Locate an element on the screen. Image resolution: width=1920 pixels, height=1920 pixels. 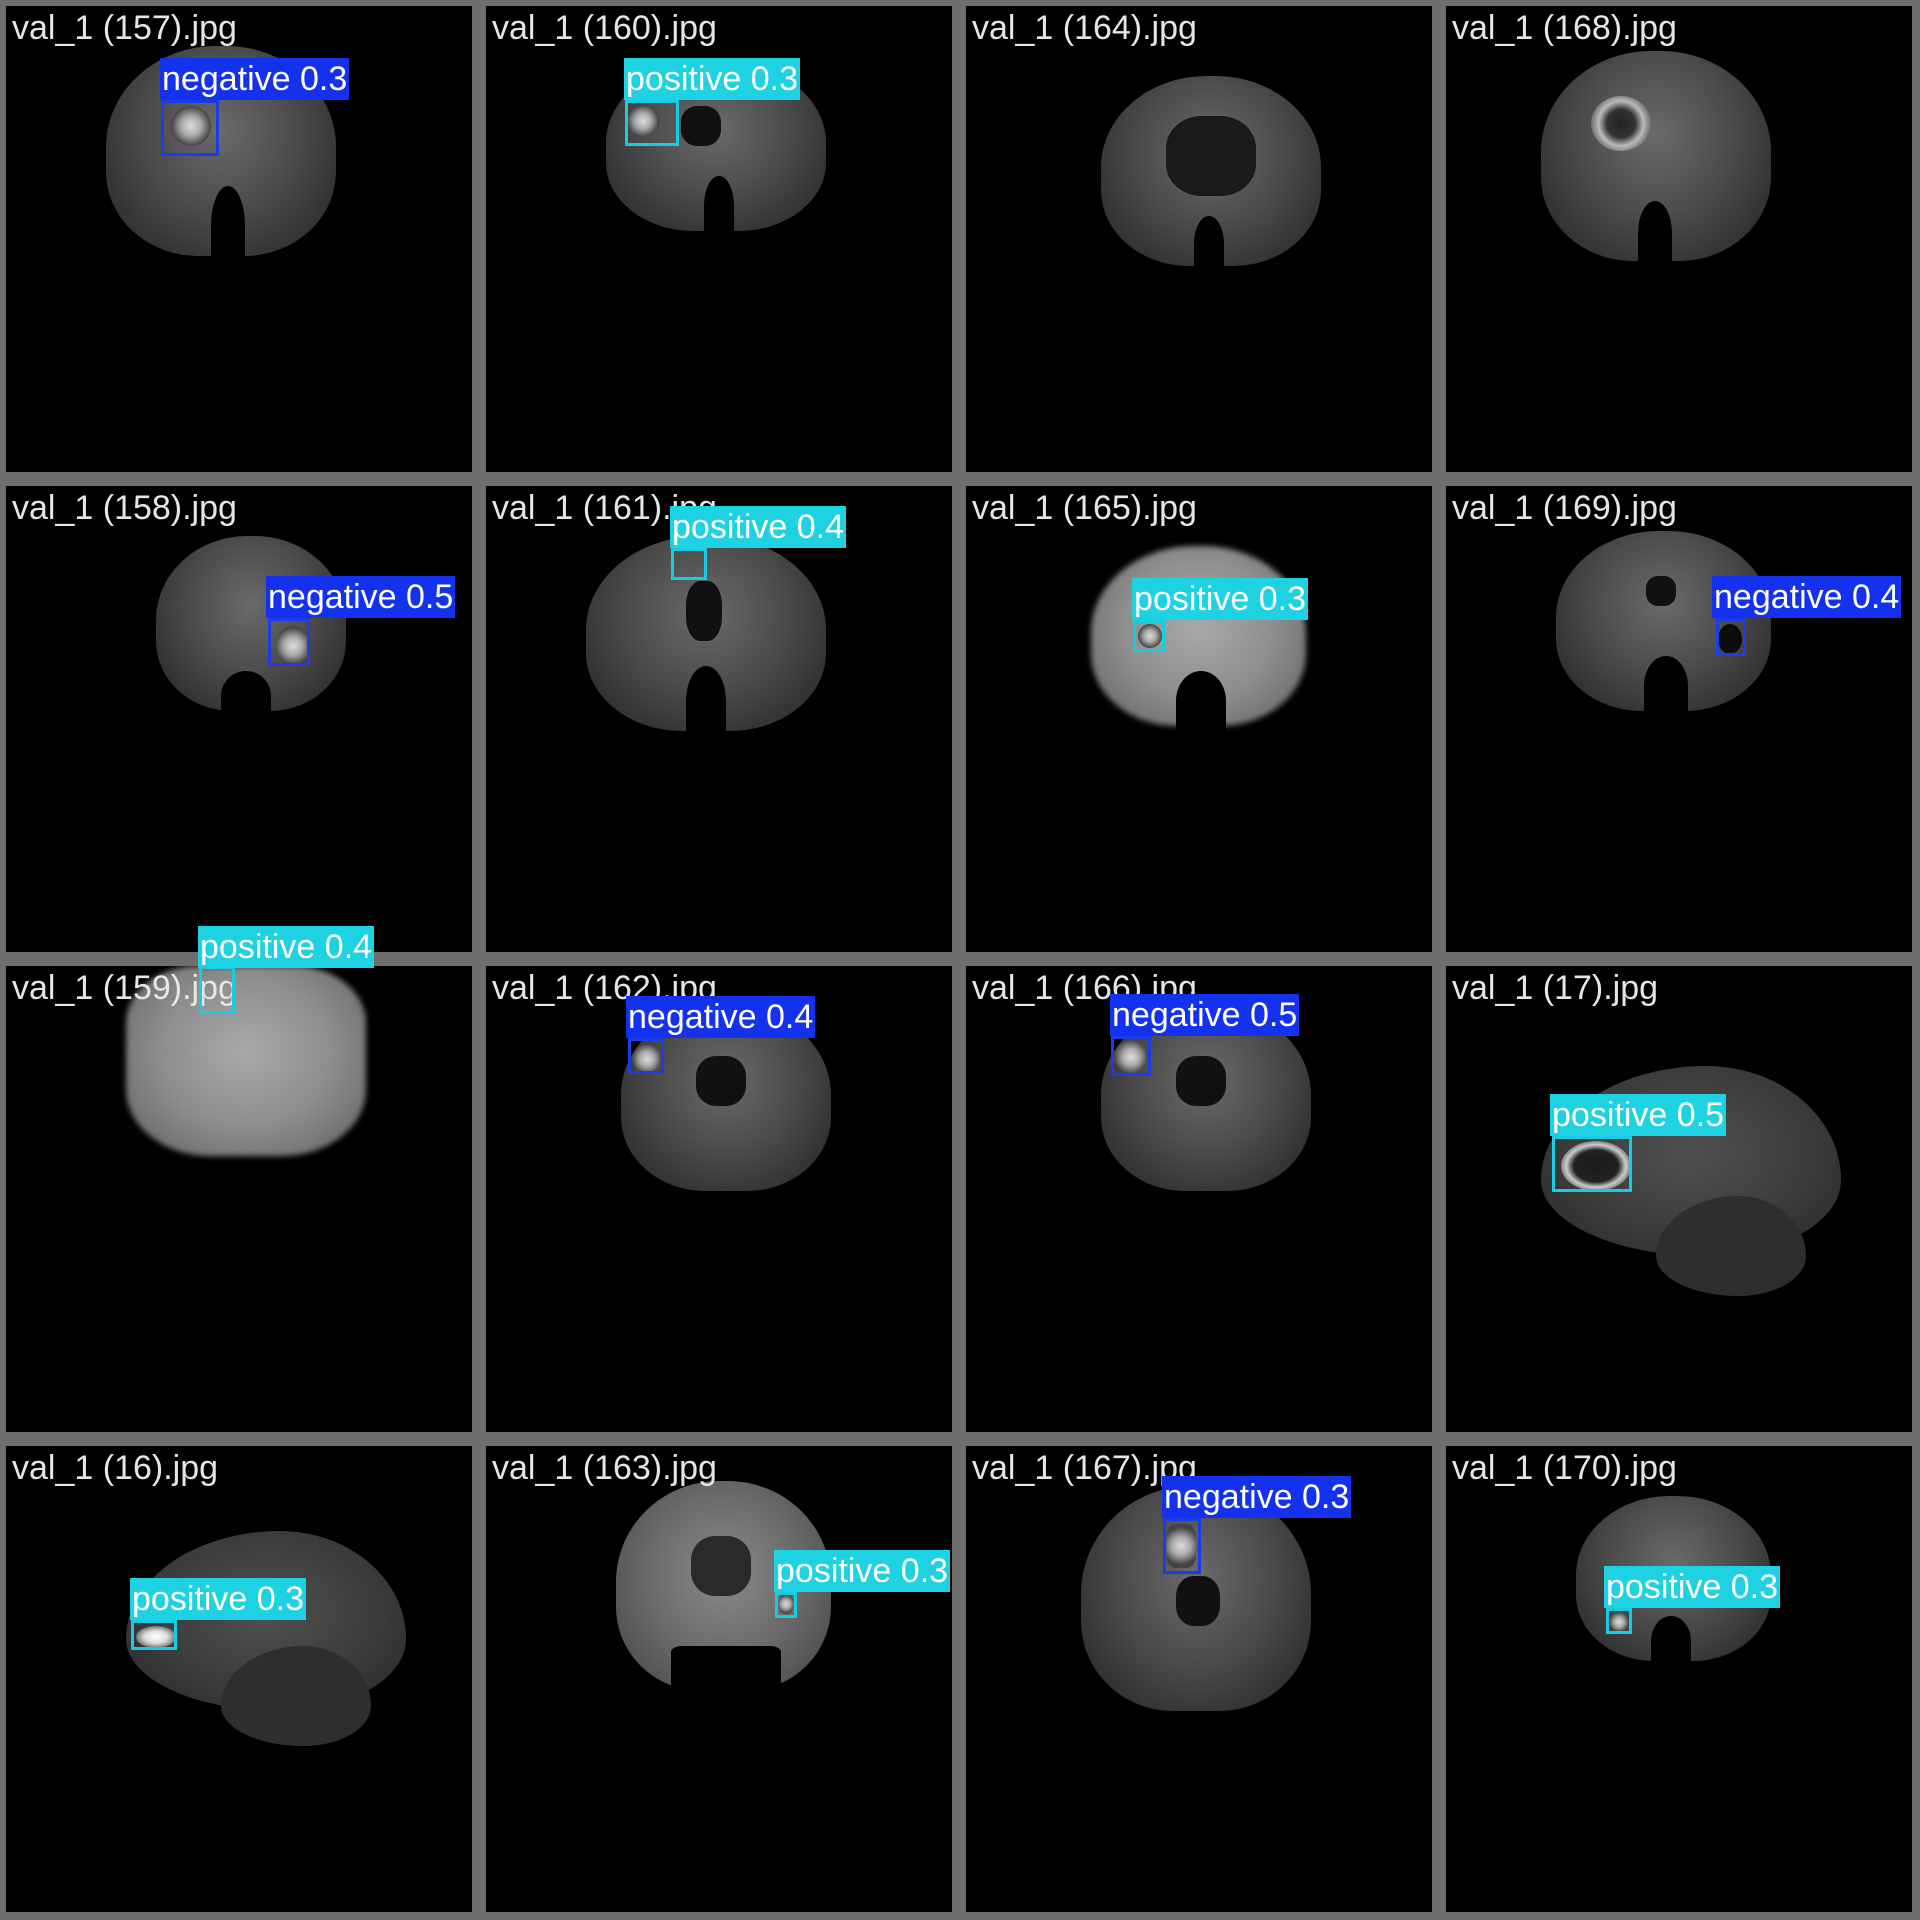
image-tile: val_1 (16).jpg positive 0.3 is located at coordinates (239, 1679).